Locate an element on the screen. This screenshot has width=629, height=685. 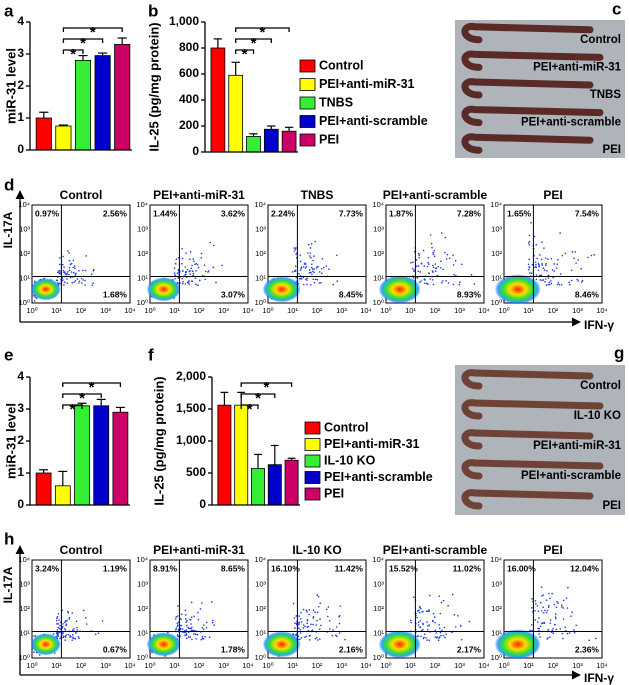
y-tick-label: 10⁴ is located at coordinates (24, 559).